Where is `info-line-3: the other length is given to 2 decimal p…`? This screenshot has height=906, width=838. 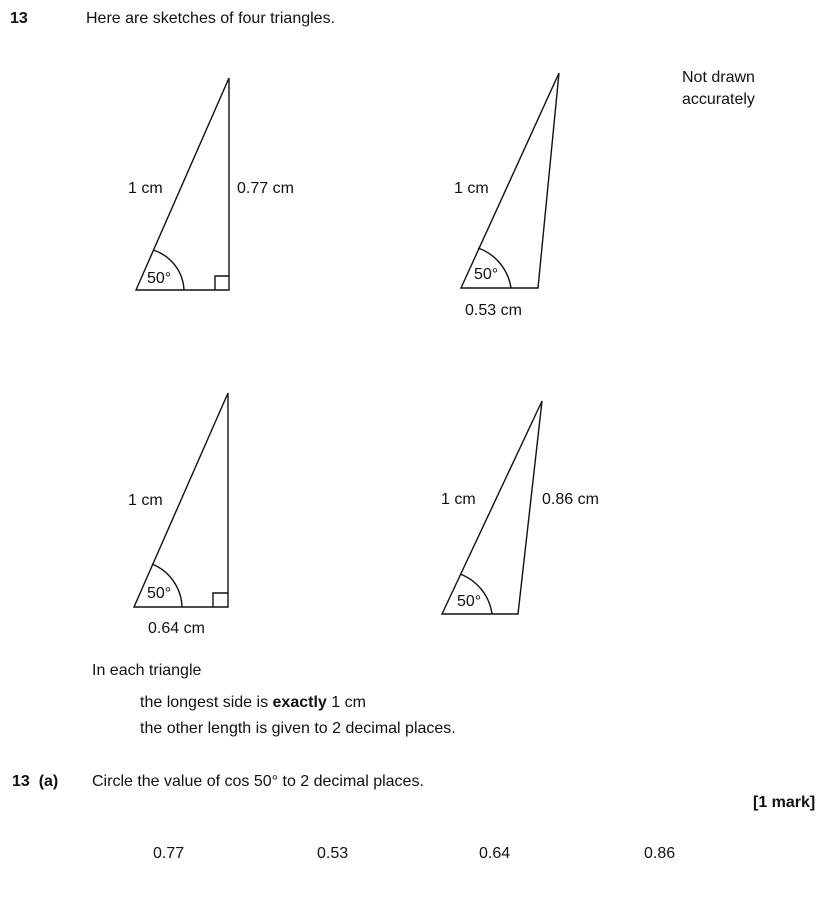 info-line-3: the other length is given to 2 decimal p… is located at coordinates (298, 728).